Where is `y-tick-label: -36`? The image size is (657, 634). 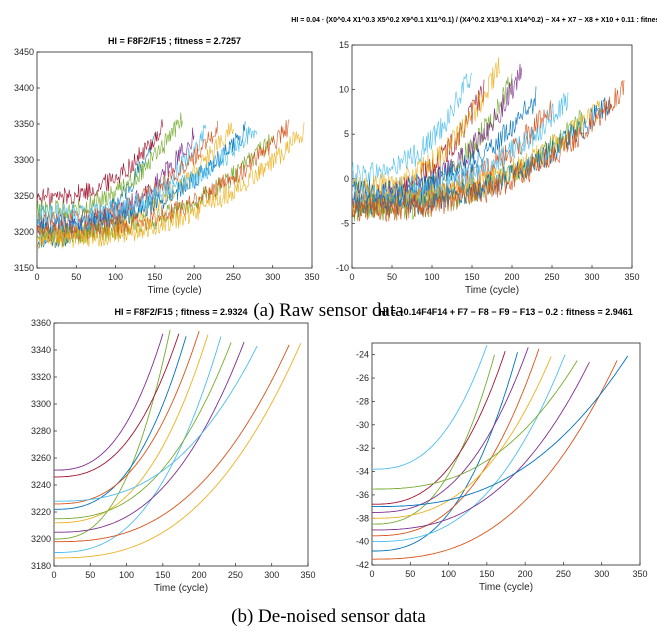 y-tick-label: -36 is located at coordinates (362, 495).